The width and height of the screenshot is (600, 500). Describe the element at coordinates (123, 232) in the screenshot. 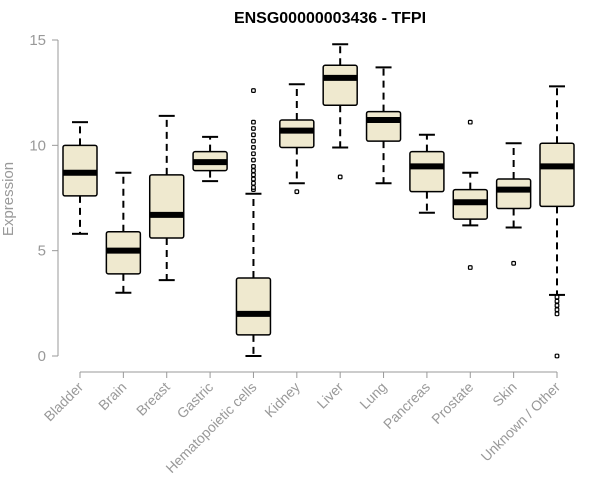

I see `box-brain` at that location.